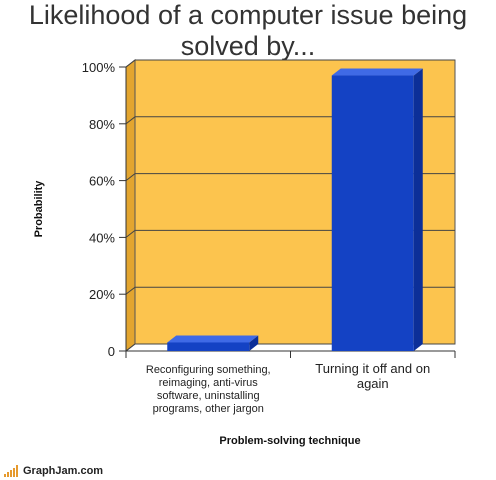 This screenshot has width=496, height=480. Describe the element at coordinates (102, 181) in the screenshot. I see `y-tick-label: 60%` at that location.